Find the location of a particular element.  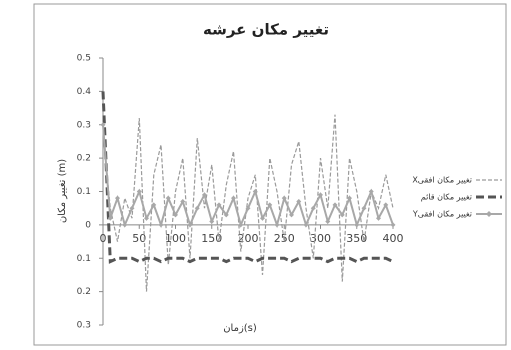

chart-title: تغییر مکان عرشه is located at coordinates (266, 30).